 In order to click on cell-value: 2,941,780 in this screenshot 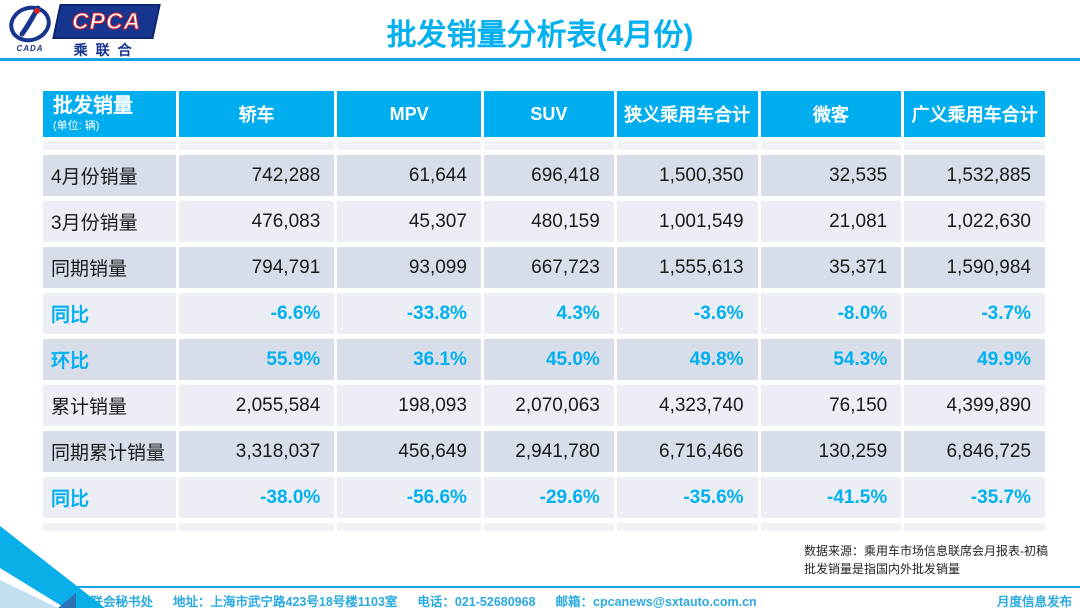, I will do `click(548, 451)`.